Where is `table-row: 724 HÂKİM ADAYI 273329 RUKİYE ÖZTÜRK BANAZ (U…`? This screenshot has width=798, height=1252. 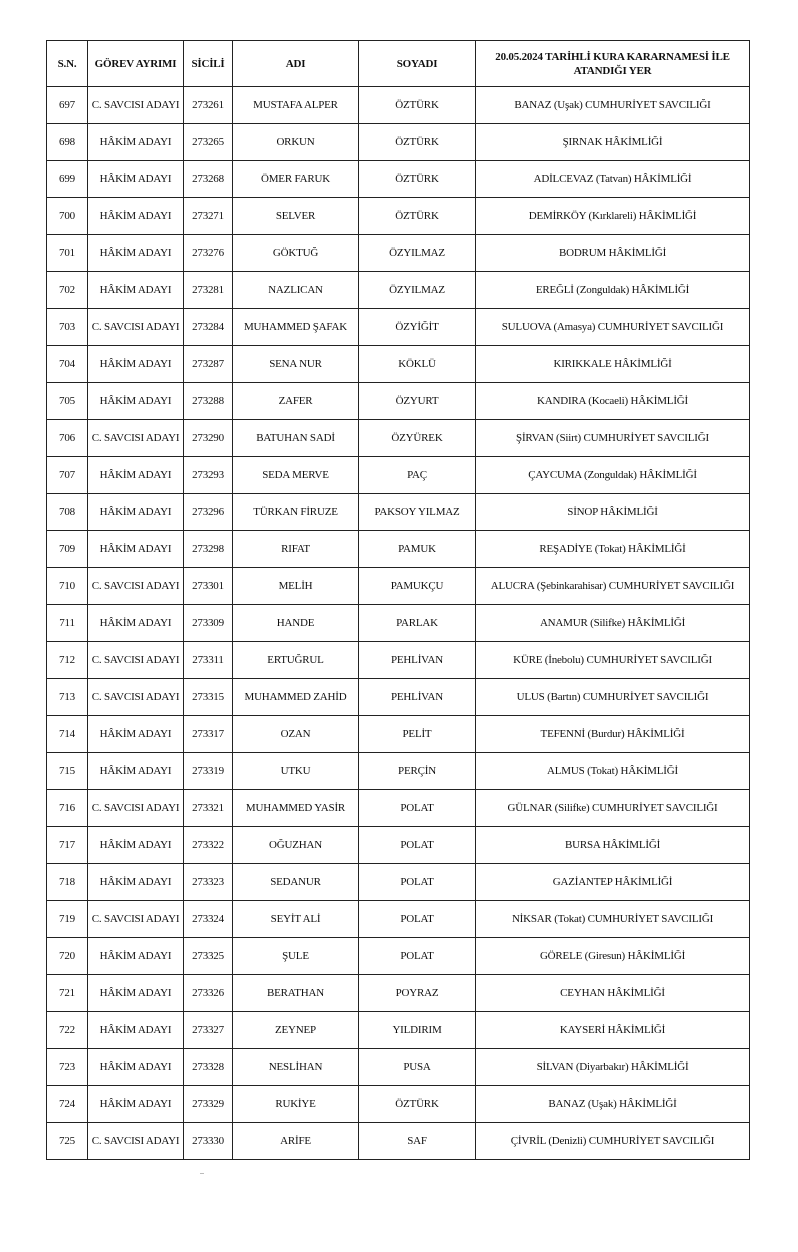
table-row: 724 HÂKİM ADAYI 273329 RUKİYE ÖZTÜRK BANAZ (U… is located at coordinates (398, 1104).